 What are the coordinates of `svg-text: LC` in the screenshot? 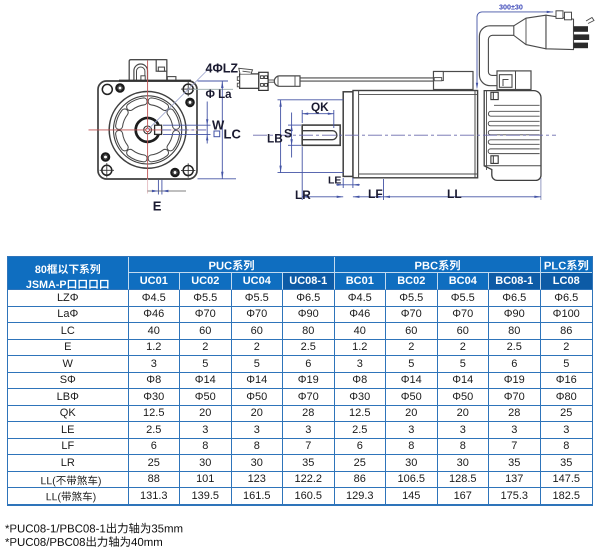 It's located at (233, 134).